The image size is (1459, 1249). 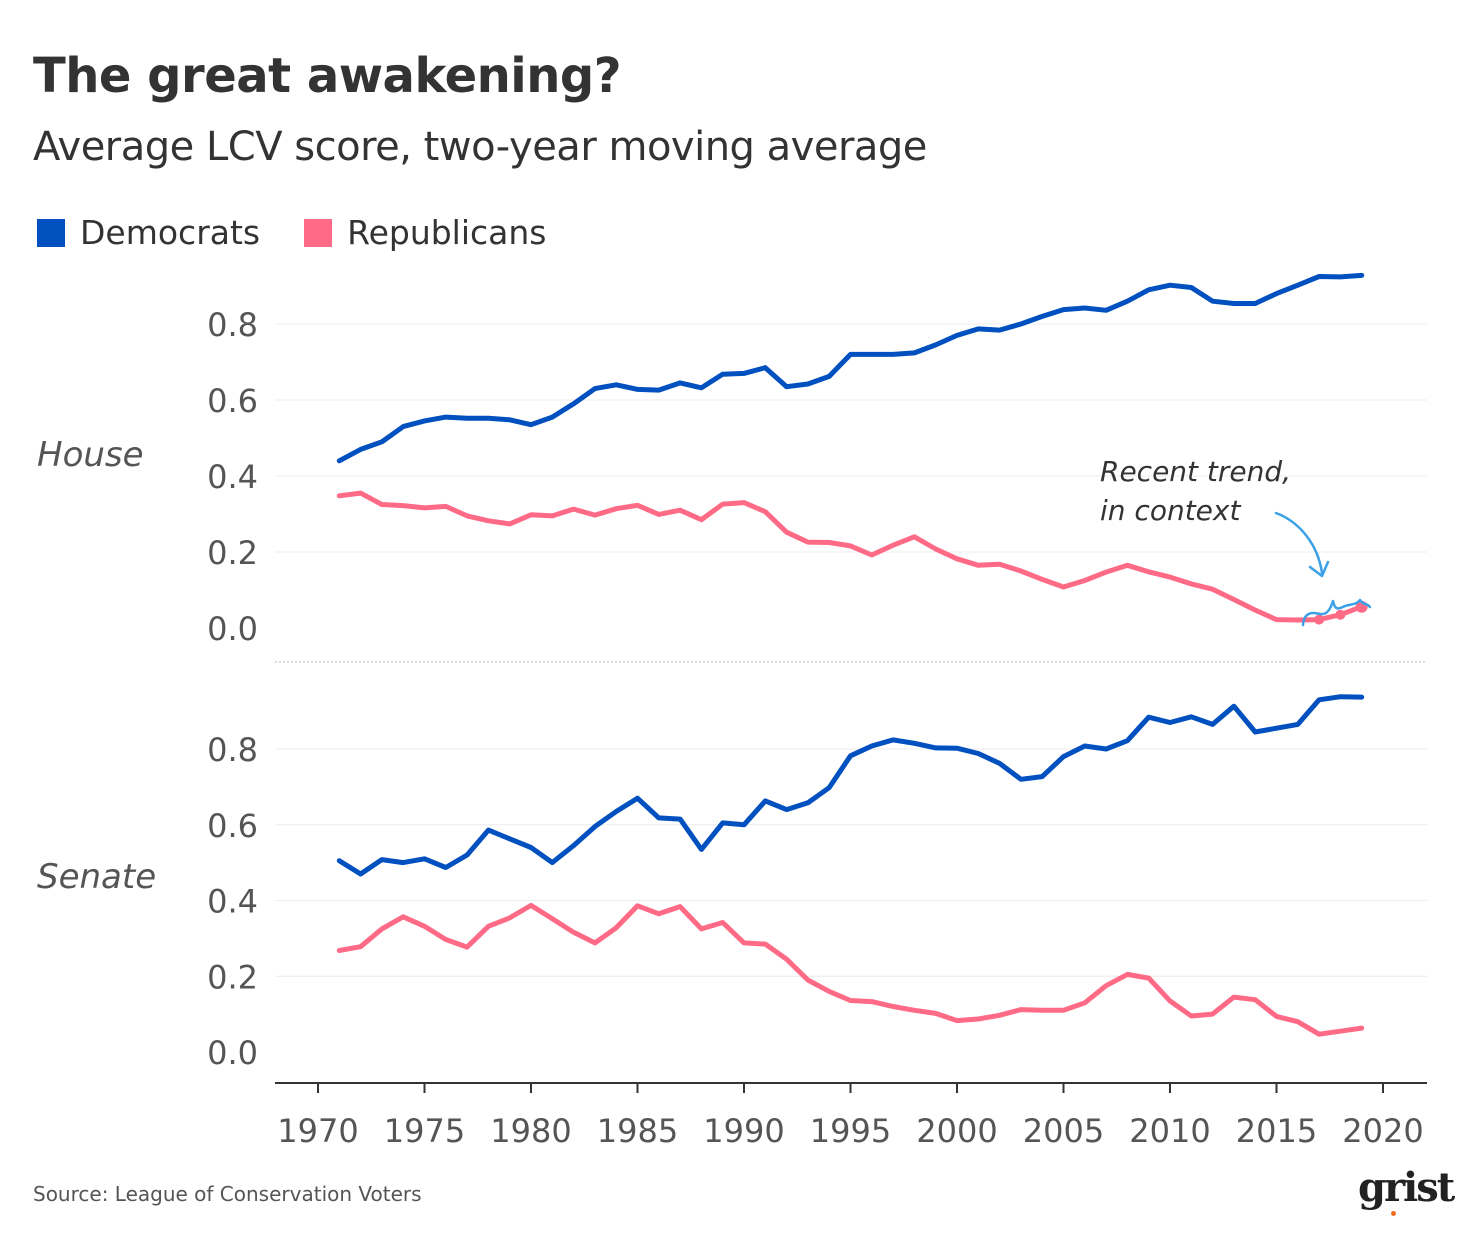 I want to click on annotation-zoom-squiggle, so click(x=1336, y=612).